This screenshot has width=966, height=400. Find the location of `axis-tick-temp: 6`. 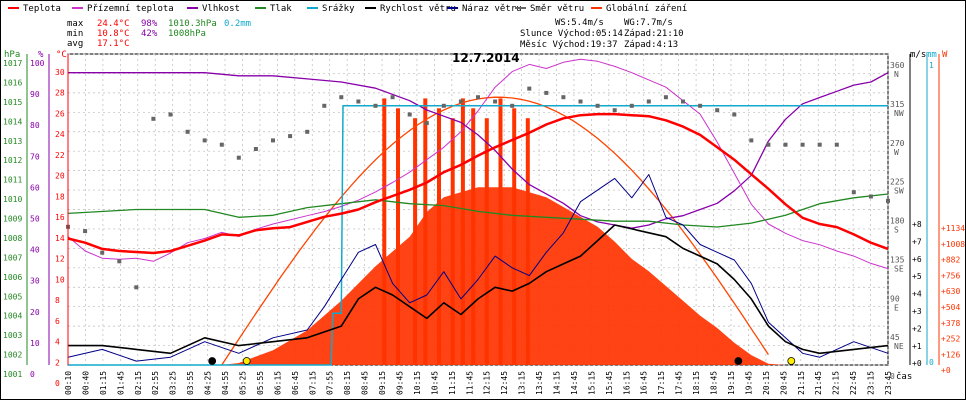

axis-tick-temp: 6 is located at coordinates (57, 321).